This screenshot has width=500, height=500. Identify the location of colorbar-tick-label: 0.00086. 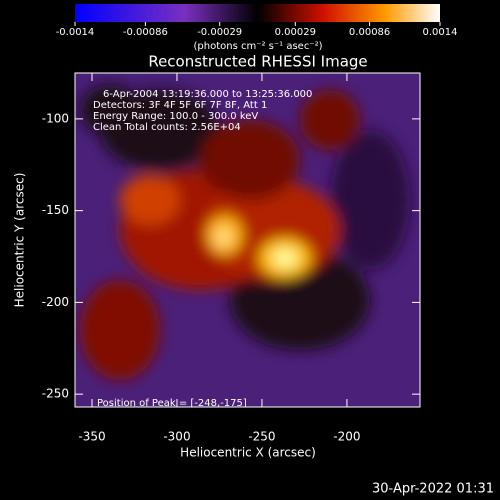
(369, 32).